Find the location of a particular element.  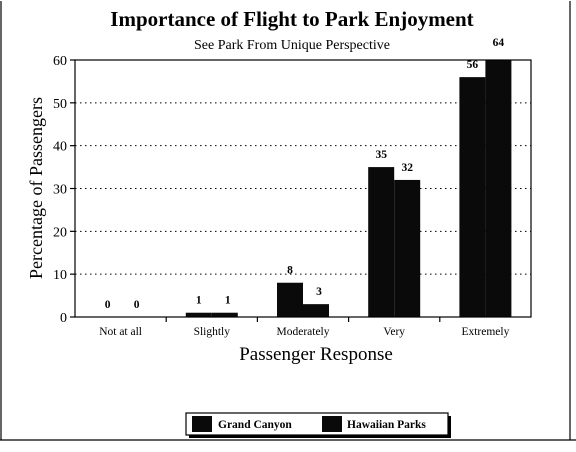

x-category-label: Very is located at coordinates (394, 332).